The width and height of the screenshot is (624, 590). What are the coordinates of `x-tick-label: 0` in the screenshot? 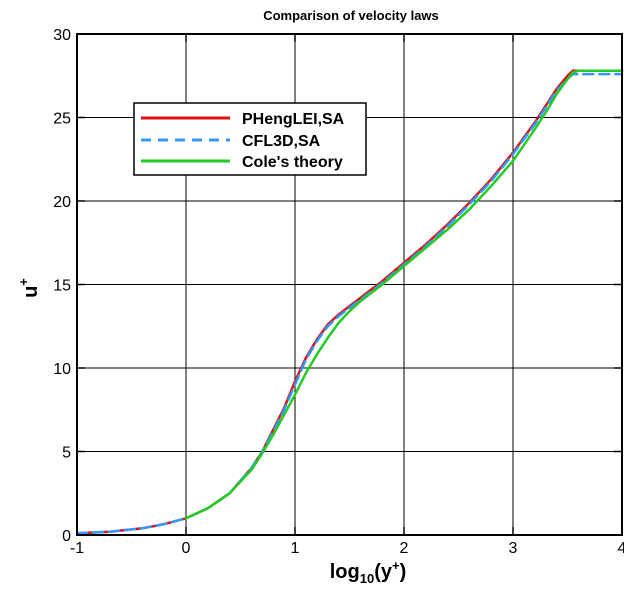 It's located at (186, 548).